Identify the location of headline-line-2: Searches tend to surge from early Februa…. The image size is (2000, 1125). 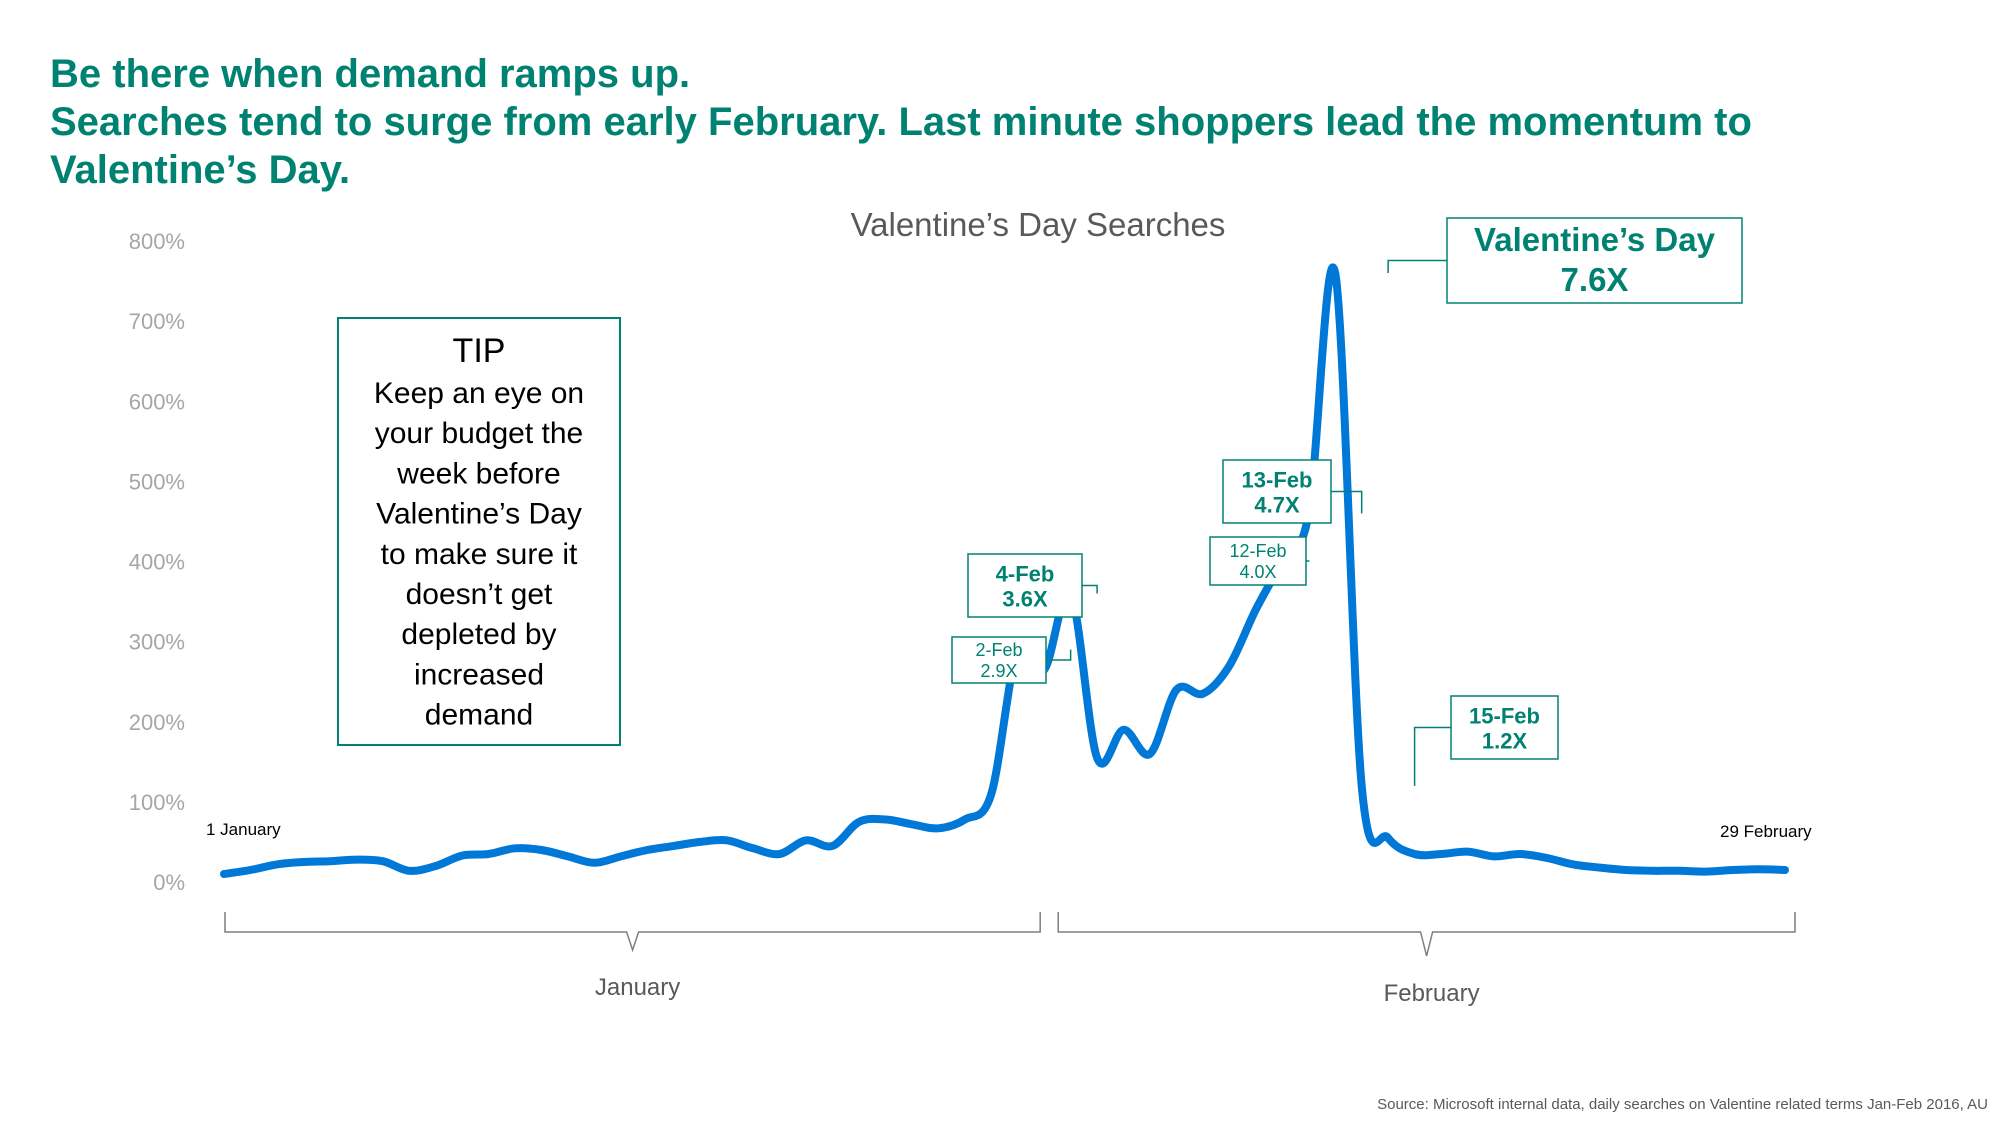
(901, 146).